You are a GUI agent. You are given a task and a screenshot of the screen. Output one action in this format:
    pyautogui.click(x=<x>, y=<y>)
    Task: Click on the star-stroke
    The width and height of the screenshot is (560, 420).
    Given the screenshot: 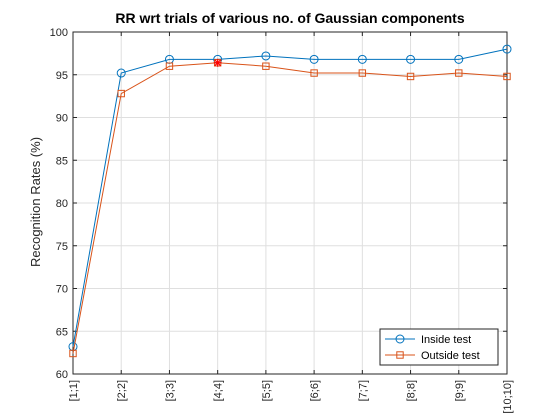 What is the action you would take?
    pyautogui.click(x=218, y=63)
    